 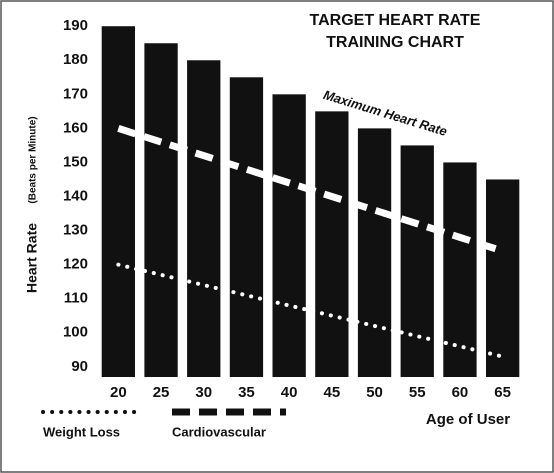 What do you see at coordinates (75, 264) in the screenshot?
I see `y-tick-label: 120` at bounding box center [75, 264].